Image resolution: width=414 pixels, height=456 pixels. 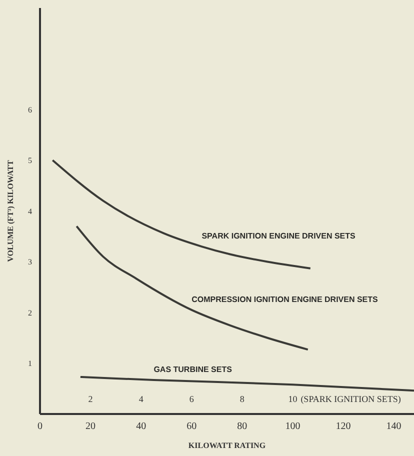 I want to click on x2-tick-label: 10, so click(x=293, y=399).